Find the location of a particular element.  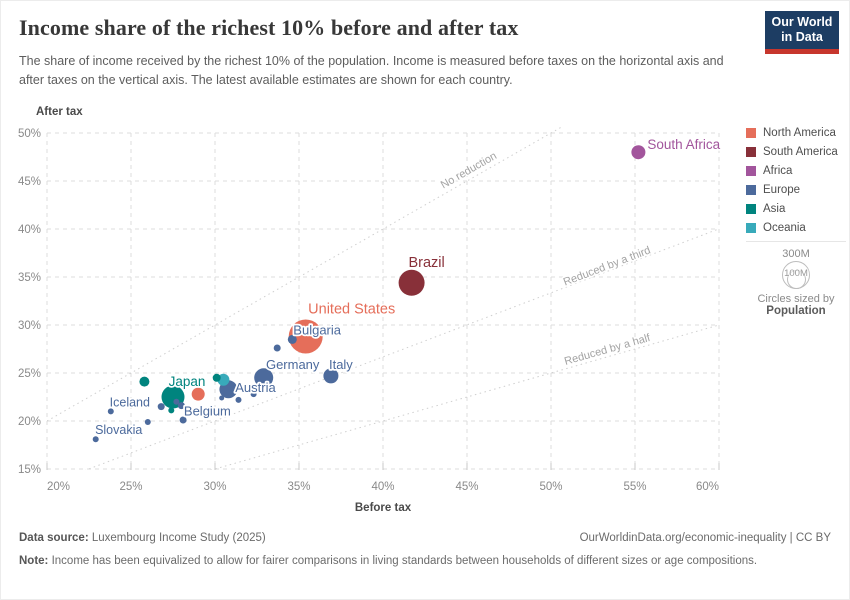

legend-label: South America is located at coordinates (800, 152).